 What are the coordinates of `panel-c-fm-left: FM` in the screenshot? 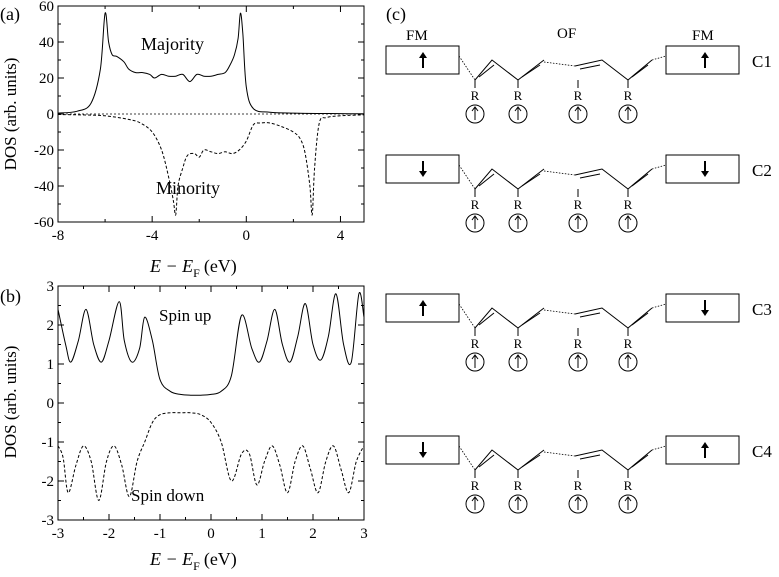 It's located at (417, 36).